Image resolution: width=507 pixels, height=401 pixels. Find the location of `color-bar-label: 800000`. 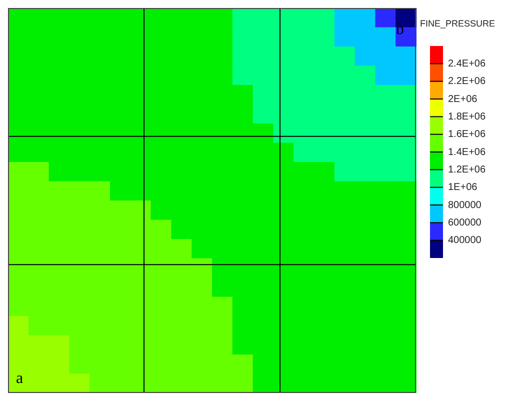

color-bar-label: 800000 is located at coordinates (465, 205).